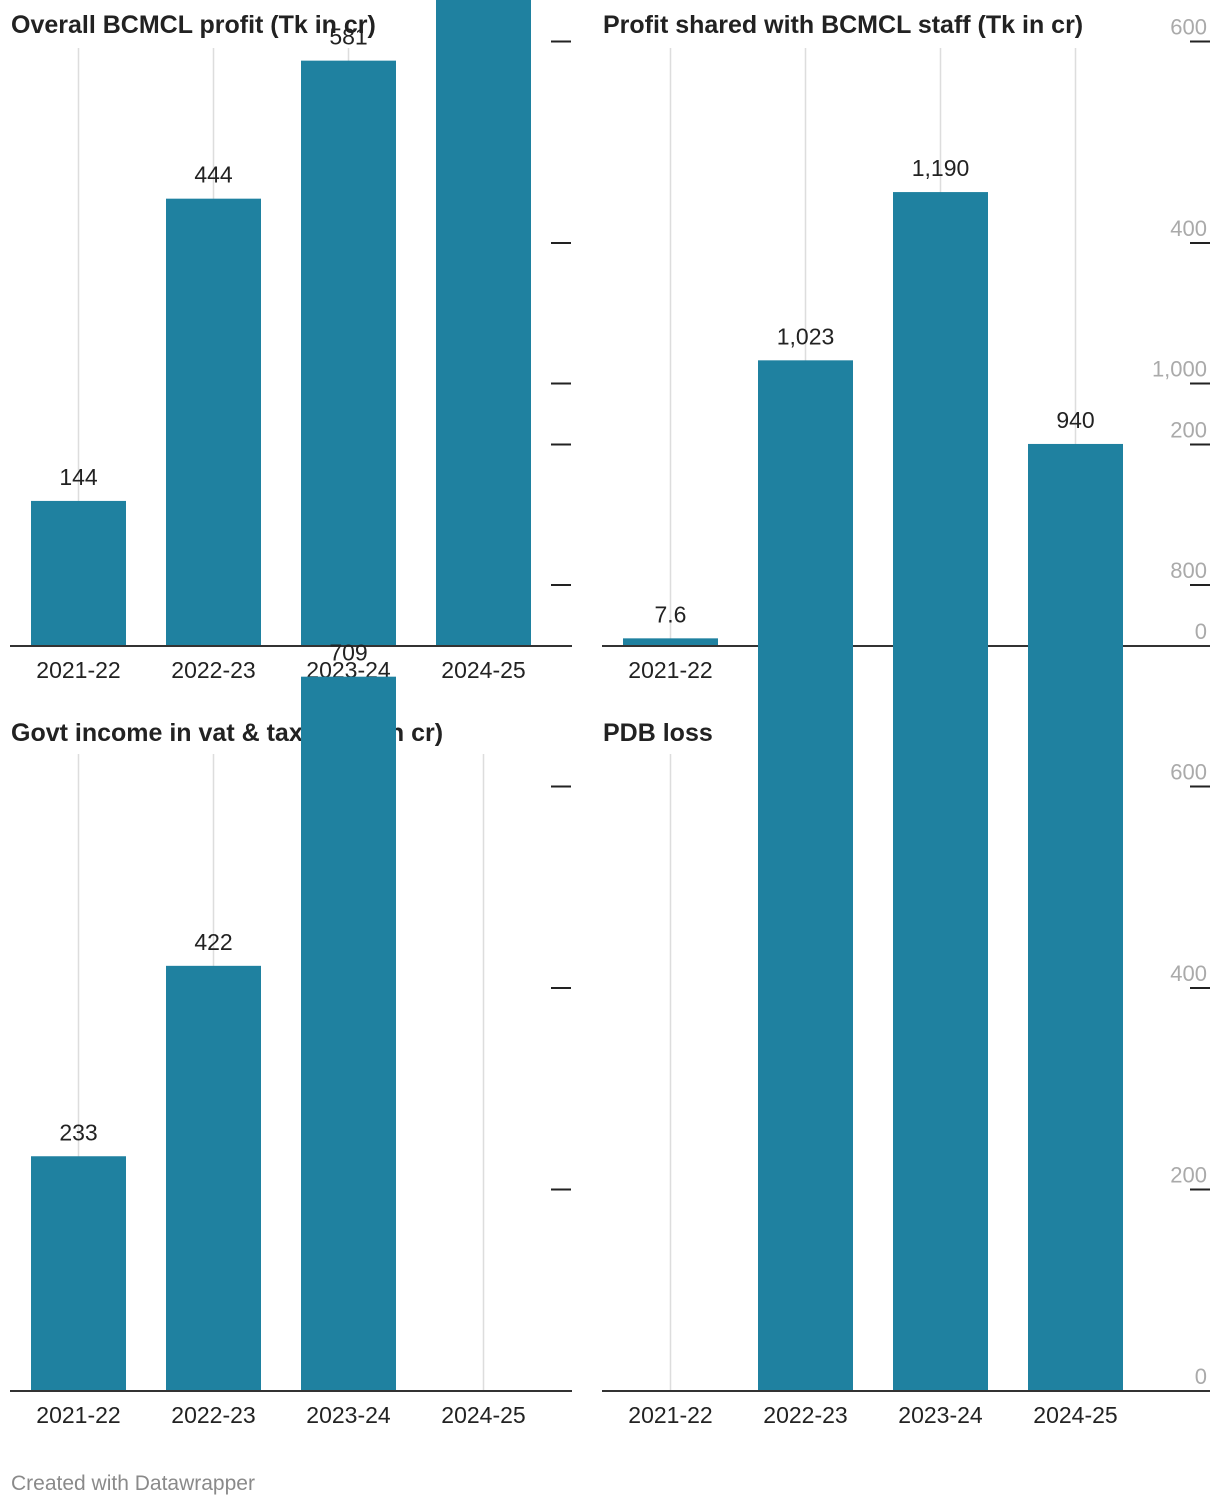 This screenshot has width=1220, height=1508. I want to click on bar-value-label: 1,023, so click(806, 336).